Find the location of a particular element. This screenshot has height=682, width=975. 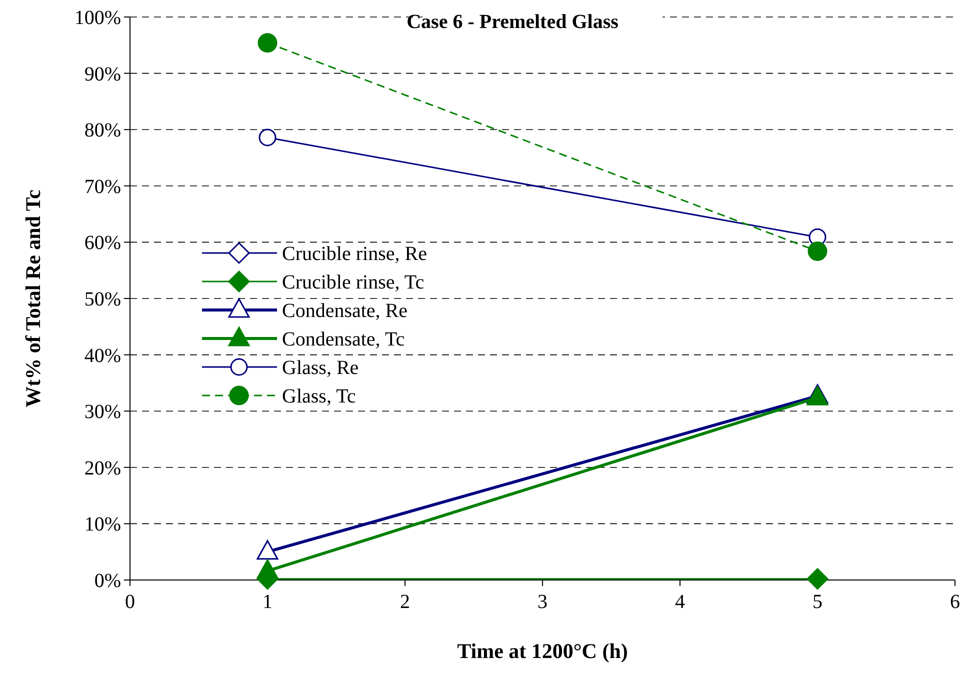

y-tick-label: 60% is located at coordinates (102, 243).